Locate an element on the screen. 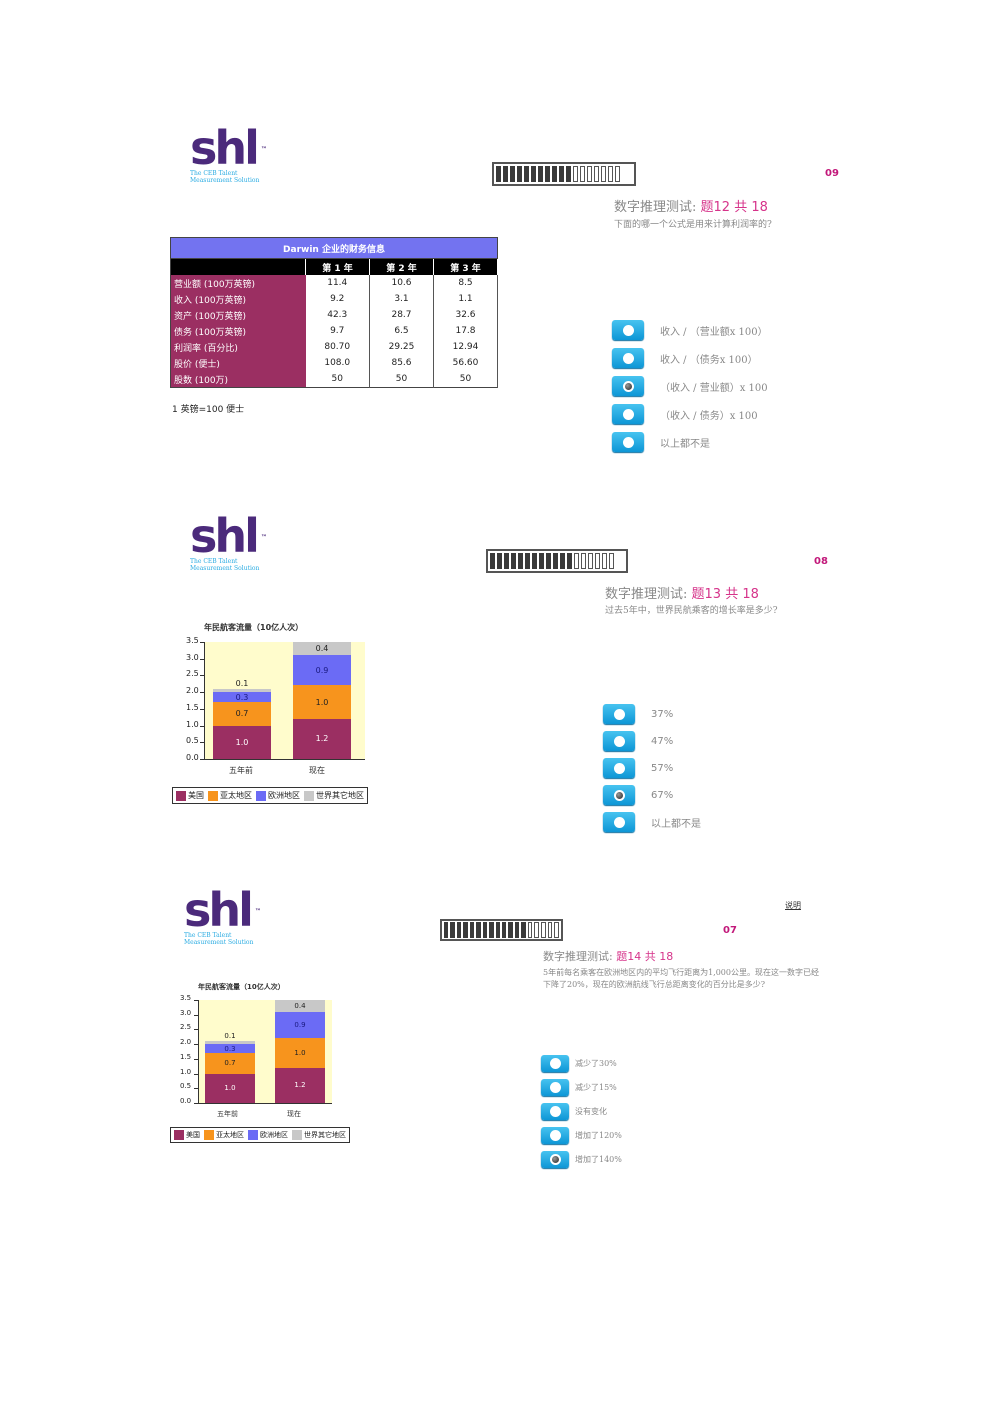 Image resolution: width=1000 pixels, height=1415 pixels. question-counter: 08 is located at coordinates (821, 561).